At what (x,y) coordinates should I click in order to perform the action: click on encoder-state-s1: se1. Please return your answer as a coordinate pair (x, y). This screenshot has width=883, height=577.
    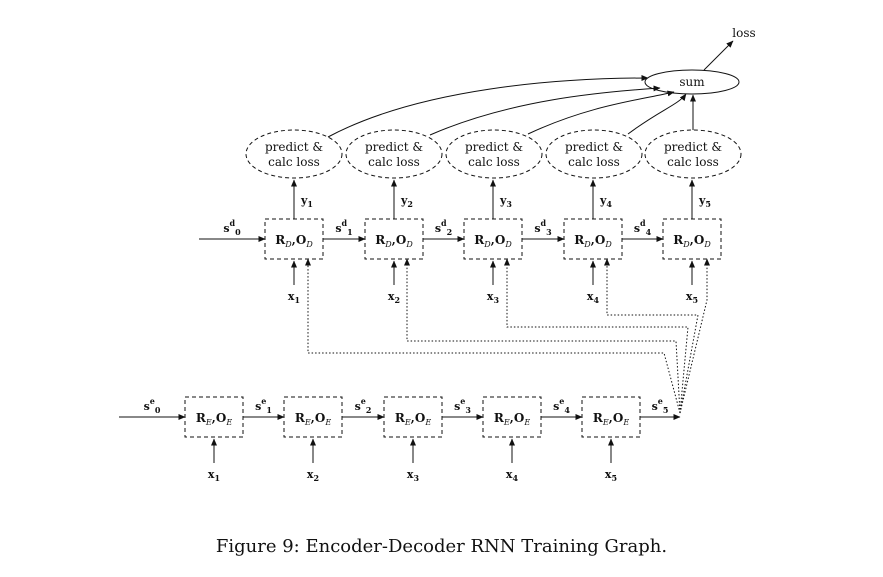
    Looking at the image, I should click on (263, 405).